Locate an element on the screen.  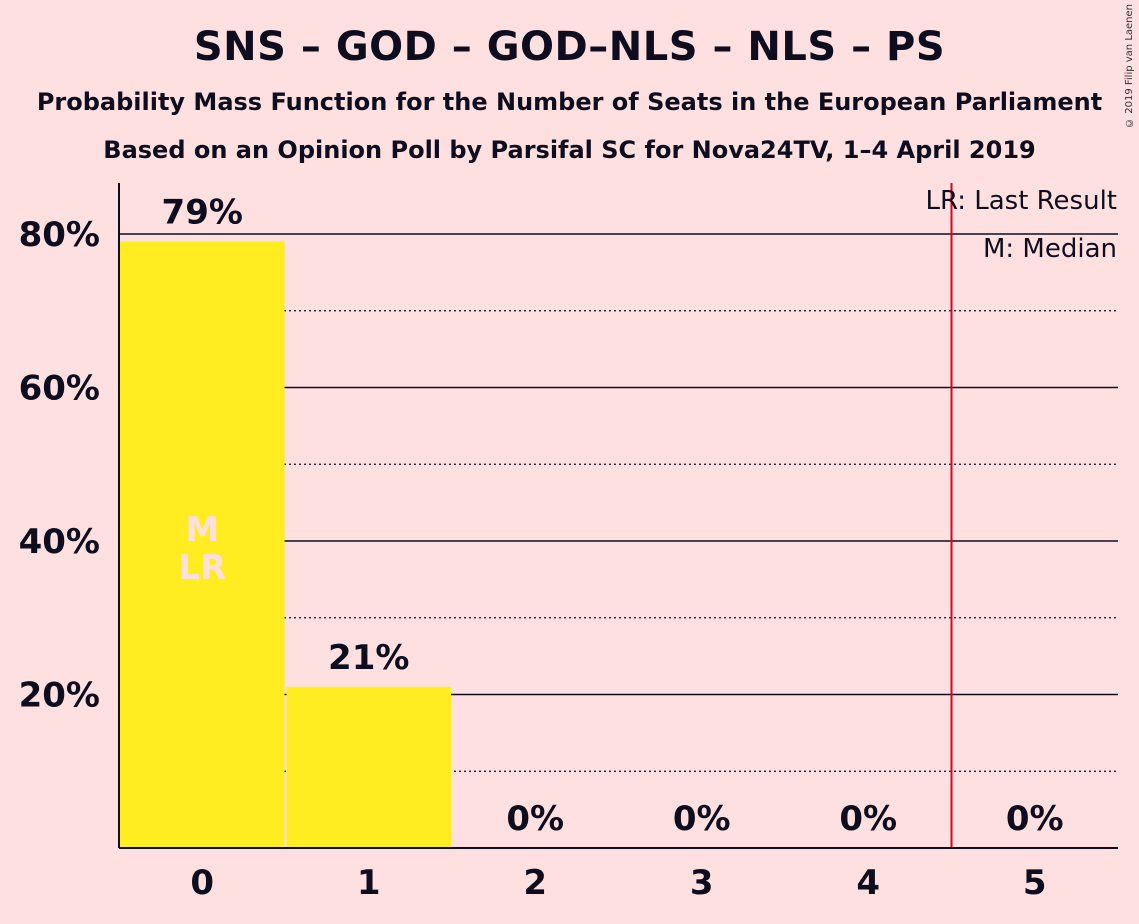
chart-title: SNS – GOD – GOD–NLS – NLS – PS is located at coordinates (569, 47).